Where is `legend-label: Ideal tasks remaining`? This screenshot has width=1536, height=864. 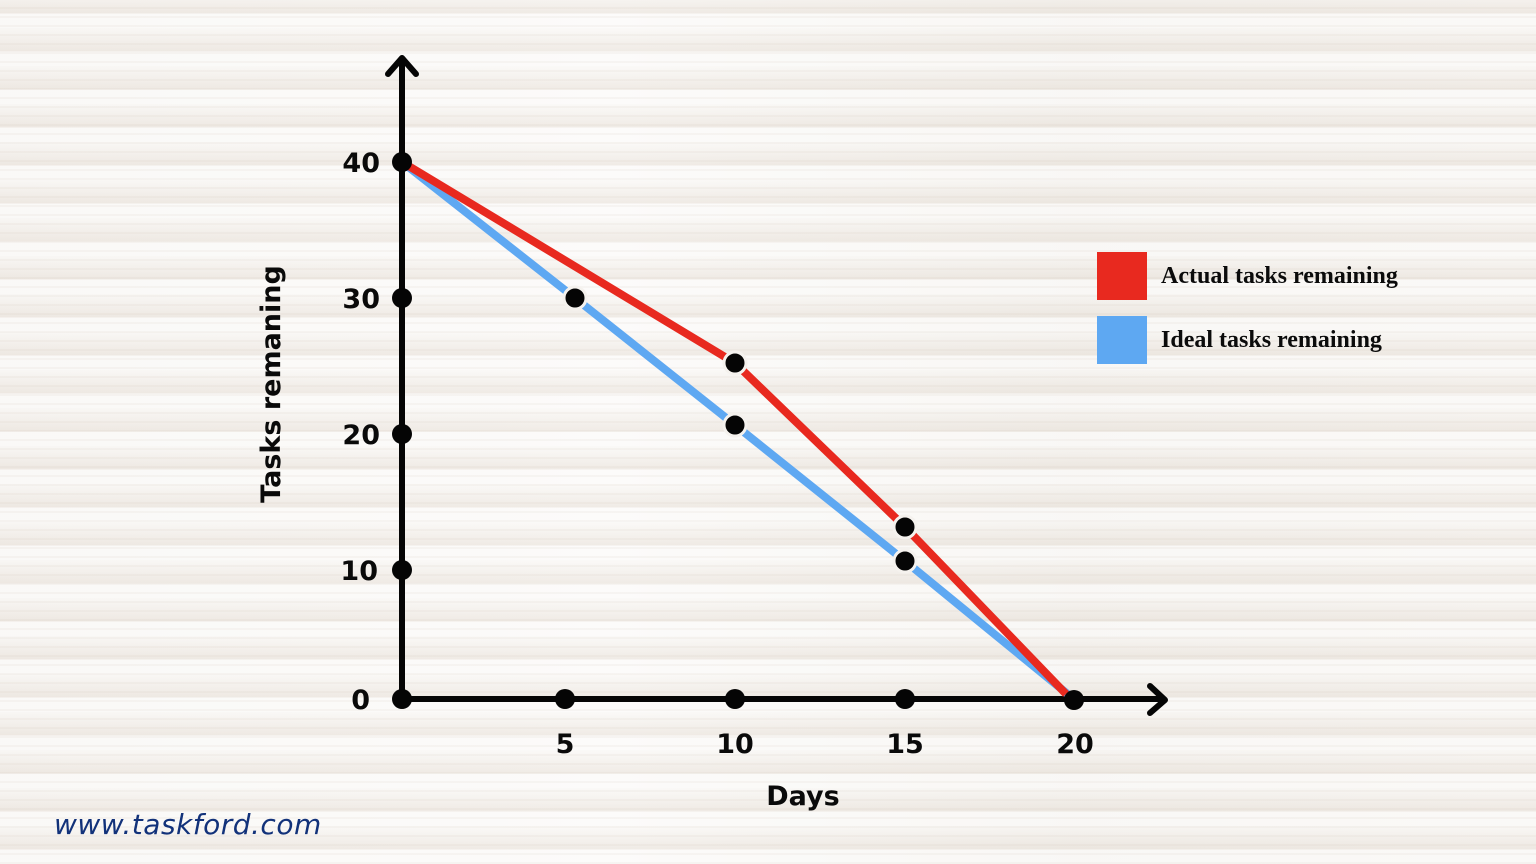 legend-label: Ideal tasks remaining is located at coordinates (1271, 339).